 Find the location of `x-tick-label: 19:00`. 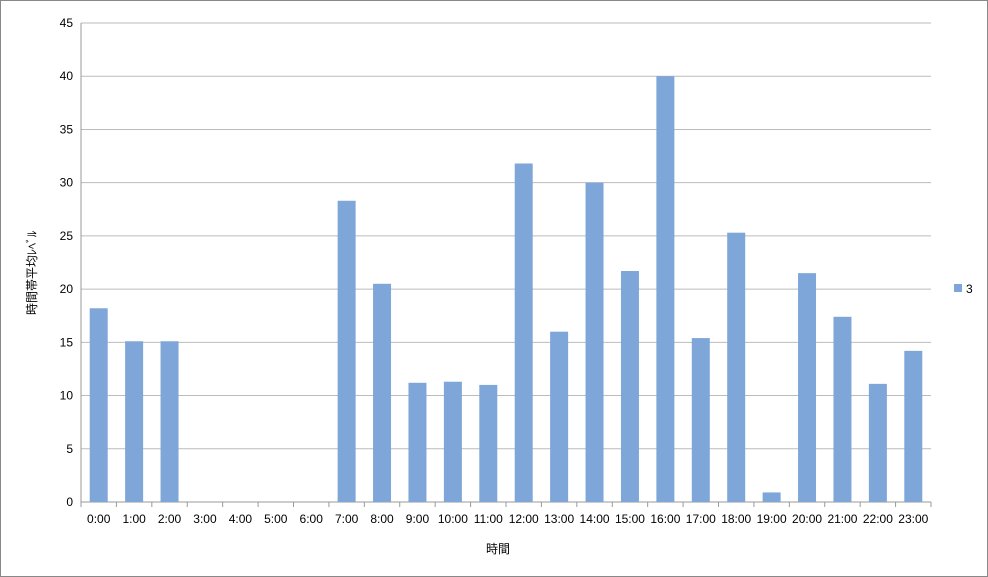

x-tick-label: 19:00 is located at coordinates (772, 519).